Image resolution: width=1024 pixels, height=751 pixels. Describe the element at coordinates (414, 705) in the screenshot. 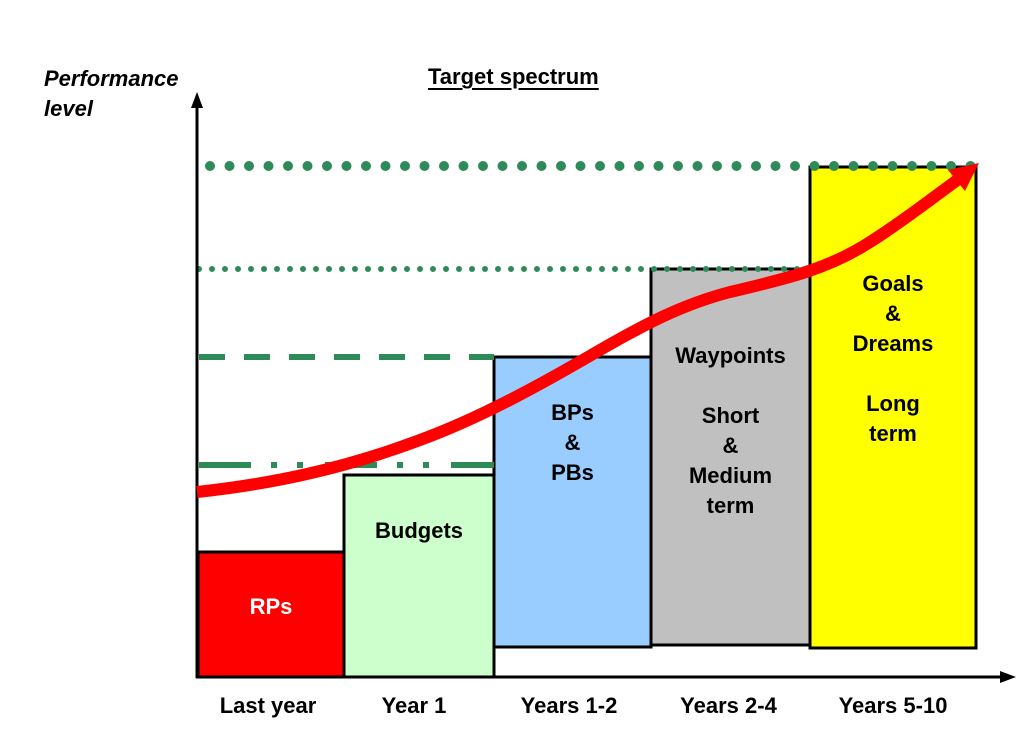

I see `x-tick-year-1: Year 1` at that location.